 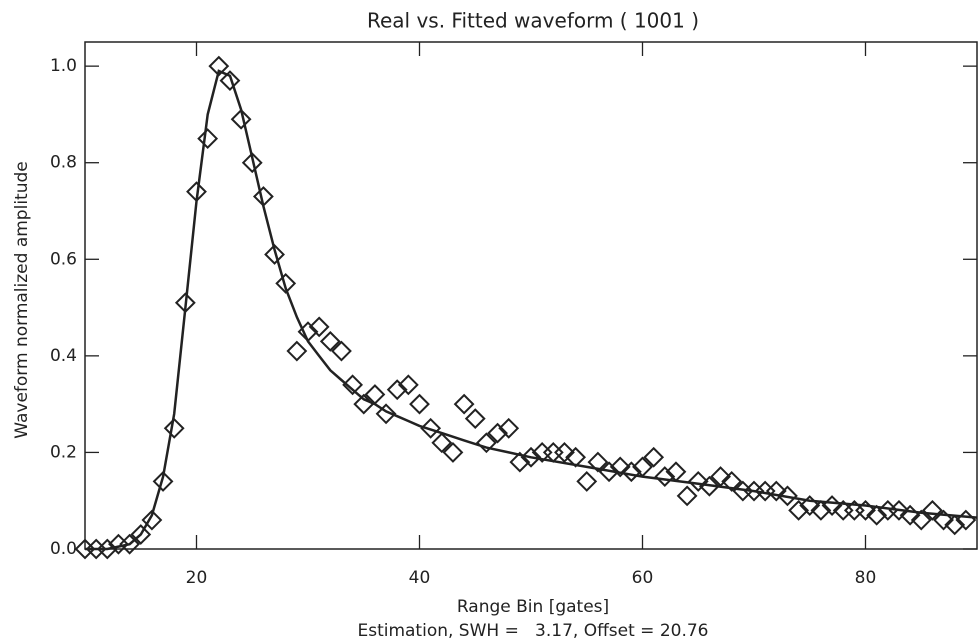 I want to click on y-tick-label: 0.4, so click(x=63, y=356).